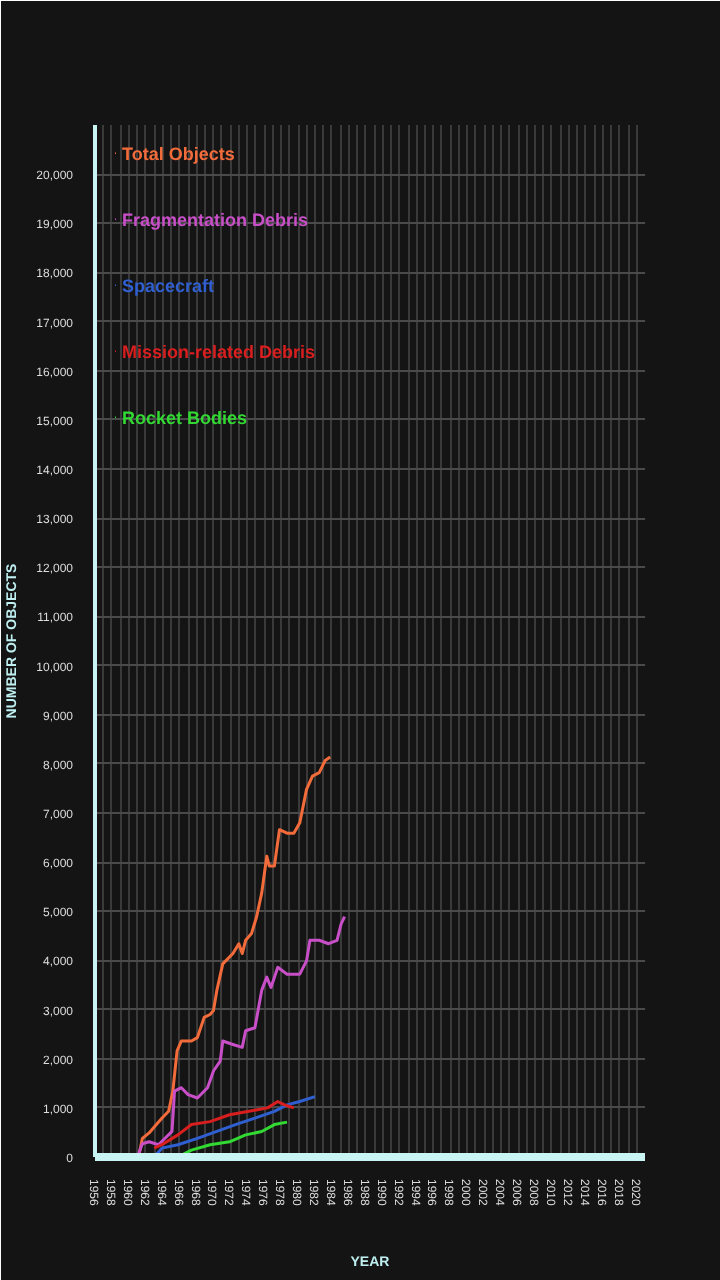 This screenshot has height=1280, width=720. What do you see at coordinates (186, 418) in the screenshot?
I see `legend-label: Rocket Bodies` at bounding box center [186, 418].